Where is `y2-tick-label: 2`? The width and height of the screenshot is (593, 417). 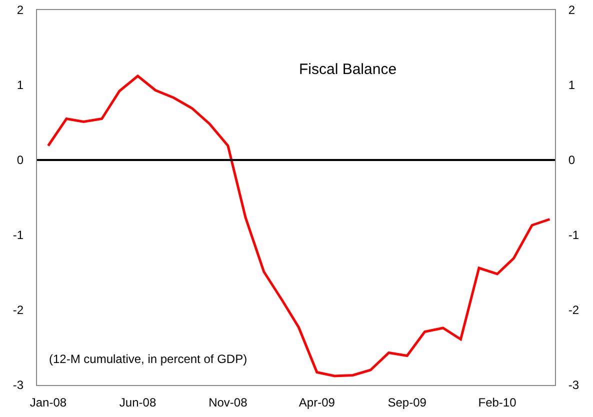 y2-tick-label: 2 is located at coordinates (572, 10).